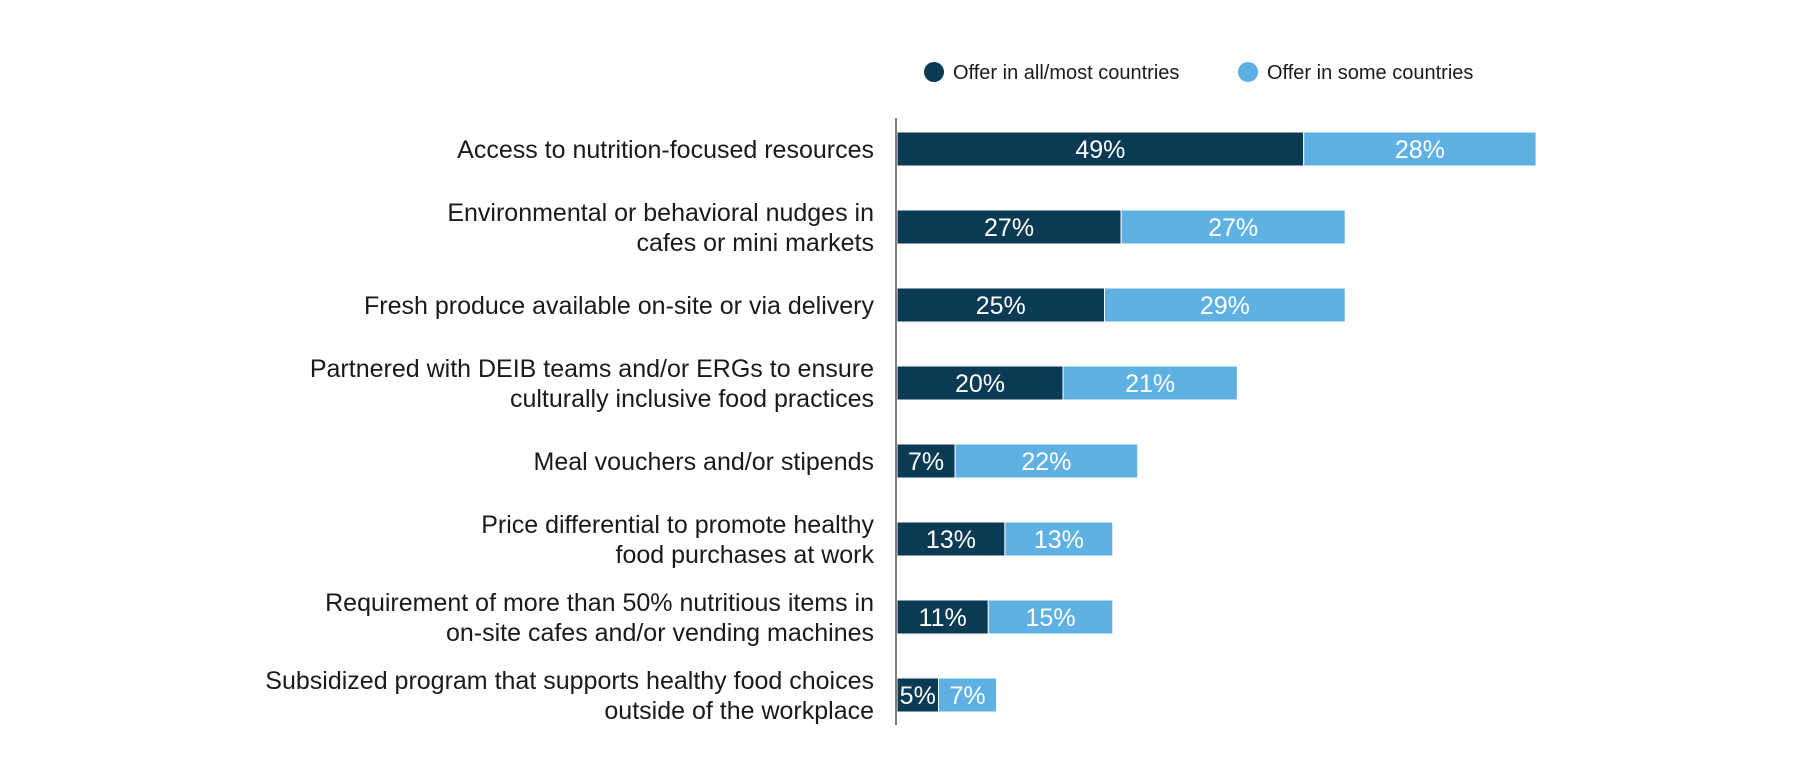 The height and width of the screenshot is (781, 1800). I want to click on bar-value-label: 5%, so click(918, 696).